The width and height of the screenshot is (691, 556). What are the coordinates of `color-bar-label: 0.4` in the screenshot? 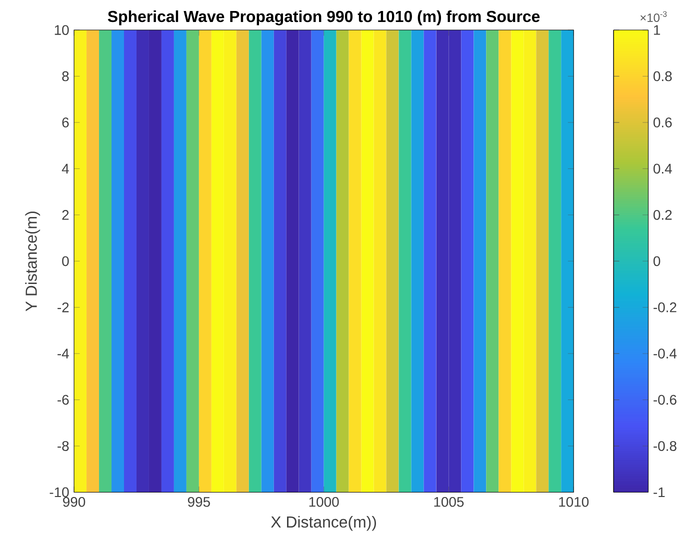 It's located at (663, 169).